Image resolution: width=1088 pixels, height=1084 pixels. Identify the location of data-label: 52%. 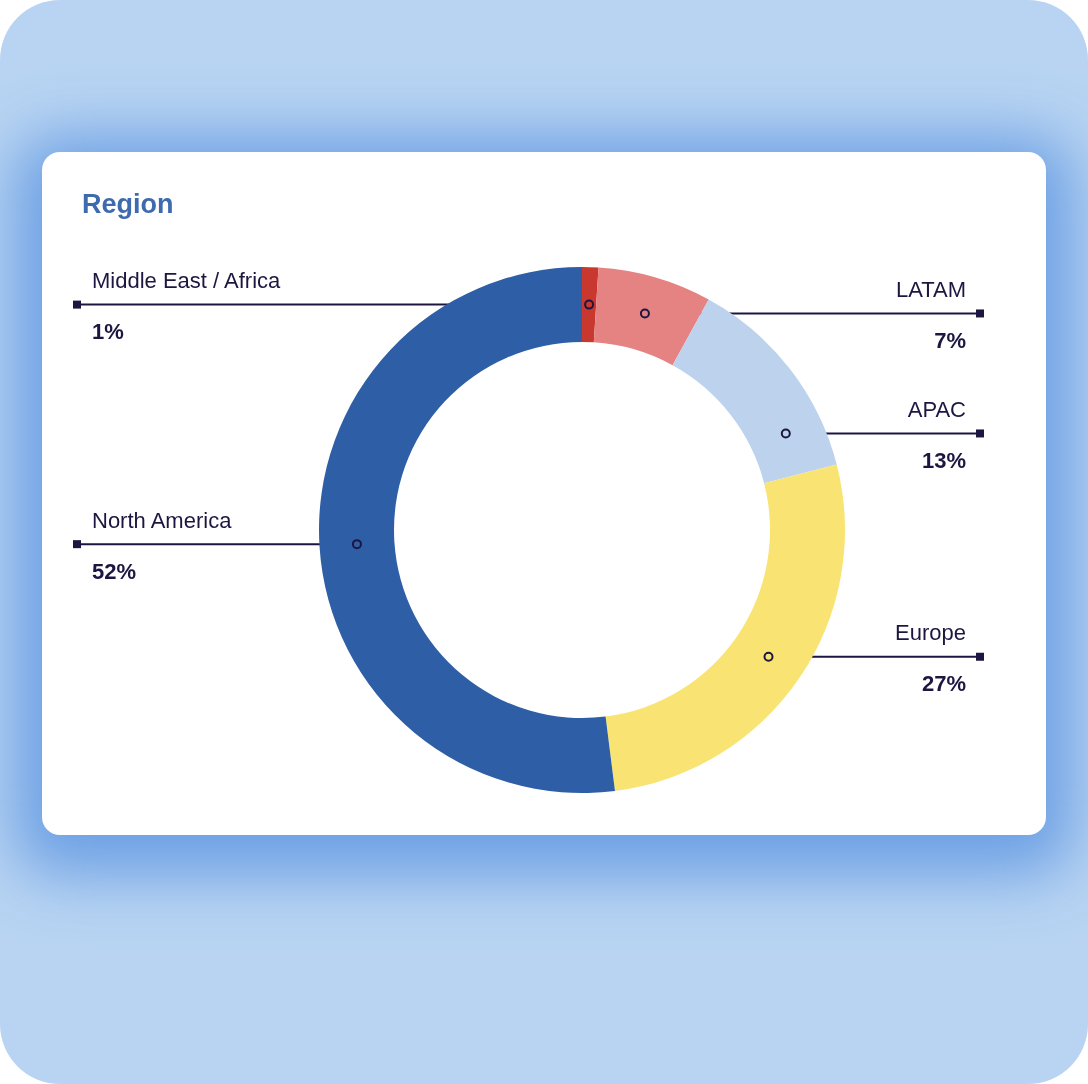
(114, 571).